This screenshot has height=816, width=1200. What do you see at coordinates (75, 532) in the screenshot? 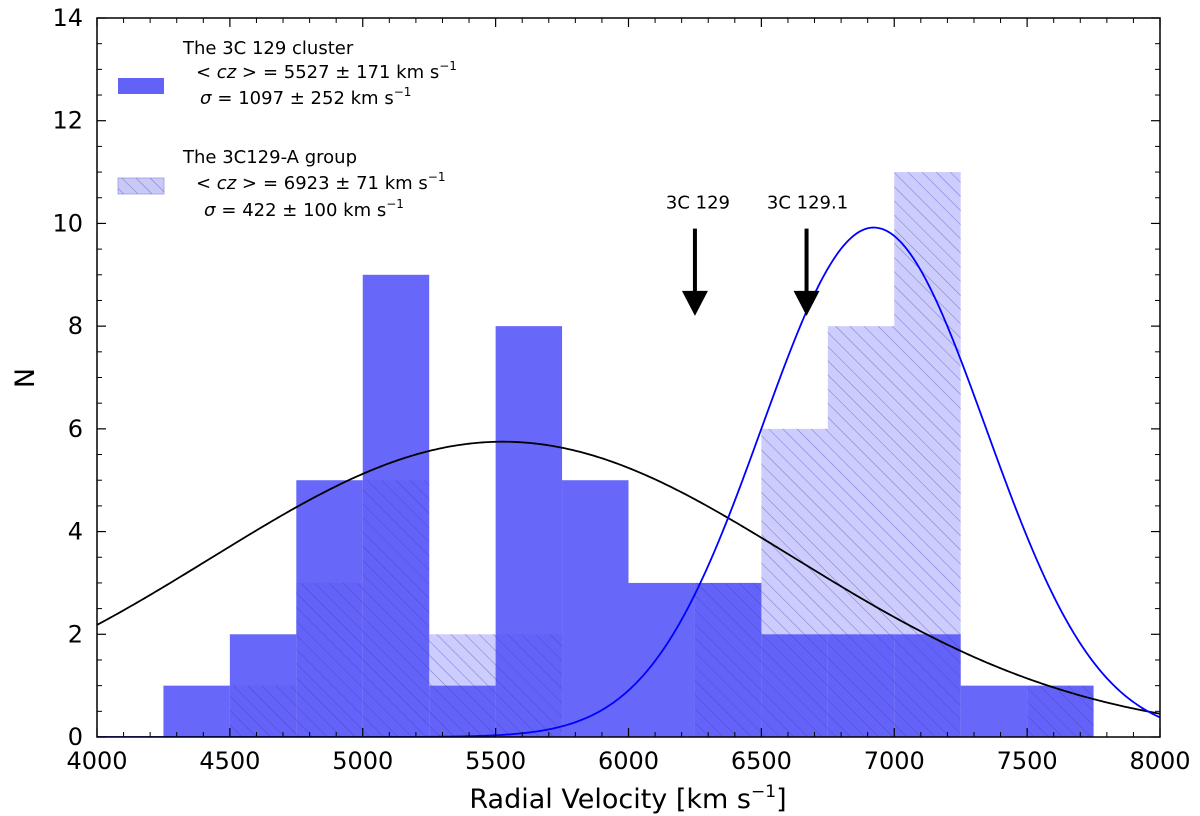
I see `y-tick-label: 4` at bounding box center [75, 532].